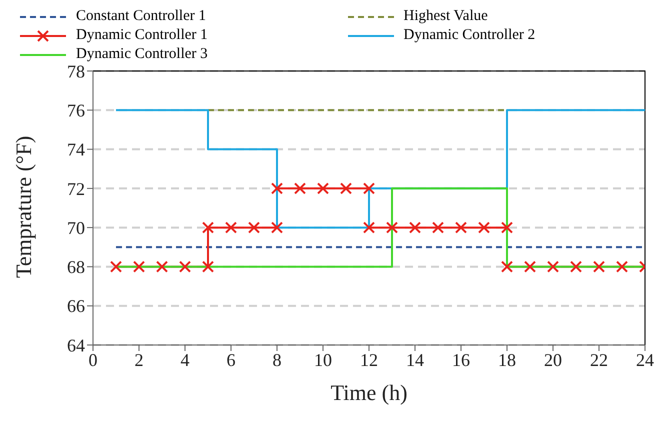 The height and width of the screenshot is (429, 671). What do you see at coordinates (185, 360) in the screenshot?
I see `x-tick-label: 4` at bounding box center [185, 360].